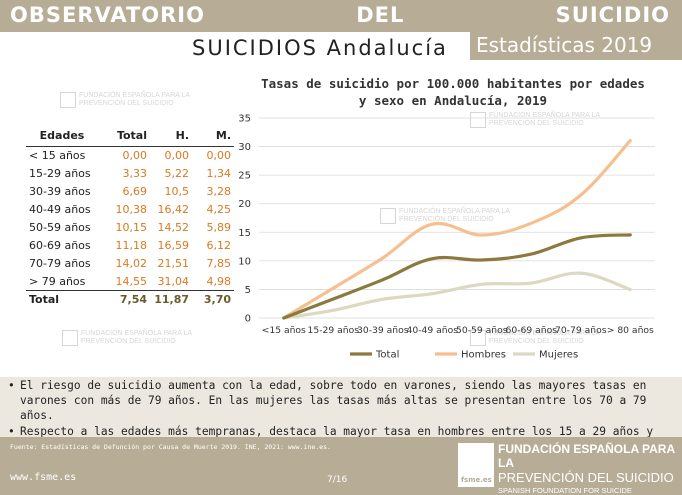  I want to click on y-tick-label: 0, so click(248, 319).